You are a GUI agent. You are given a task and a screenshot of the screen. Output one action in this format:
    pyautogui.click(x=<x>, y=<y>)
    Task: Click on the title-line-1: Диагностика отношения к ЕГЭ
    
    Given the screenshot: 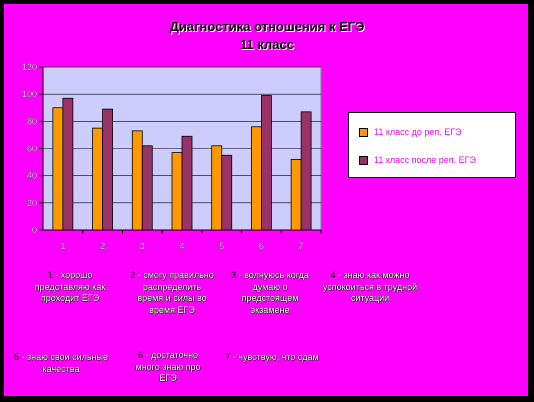 What is the action you would take?
    pyautogui.click(x=267, y=26)
    